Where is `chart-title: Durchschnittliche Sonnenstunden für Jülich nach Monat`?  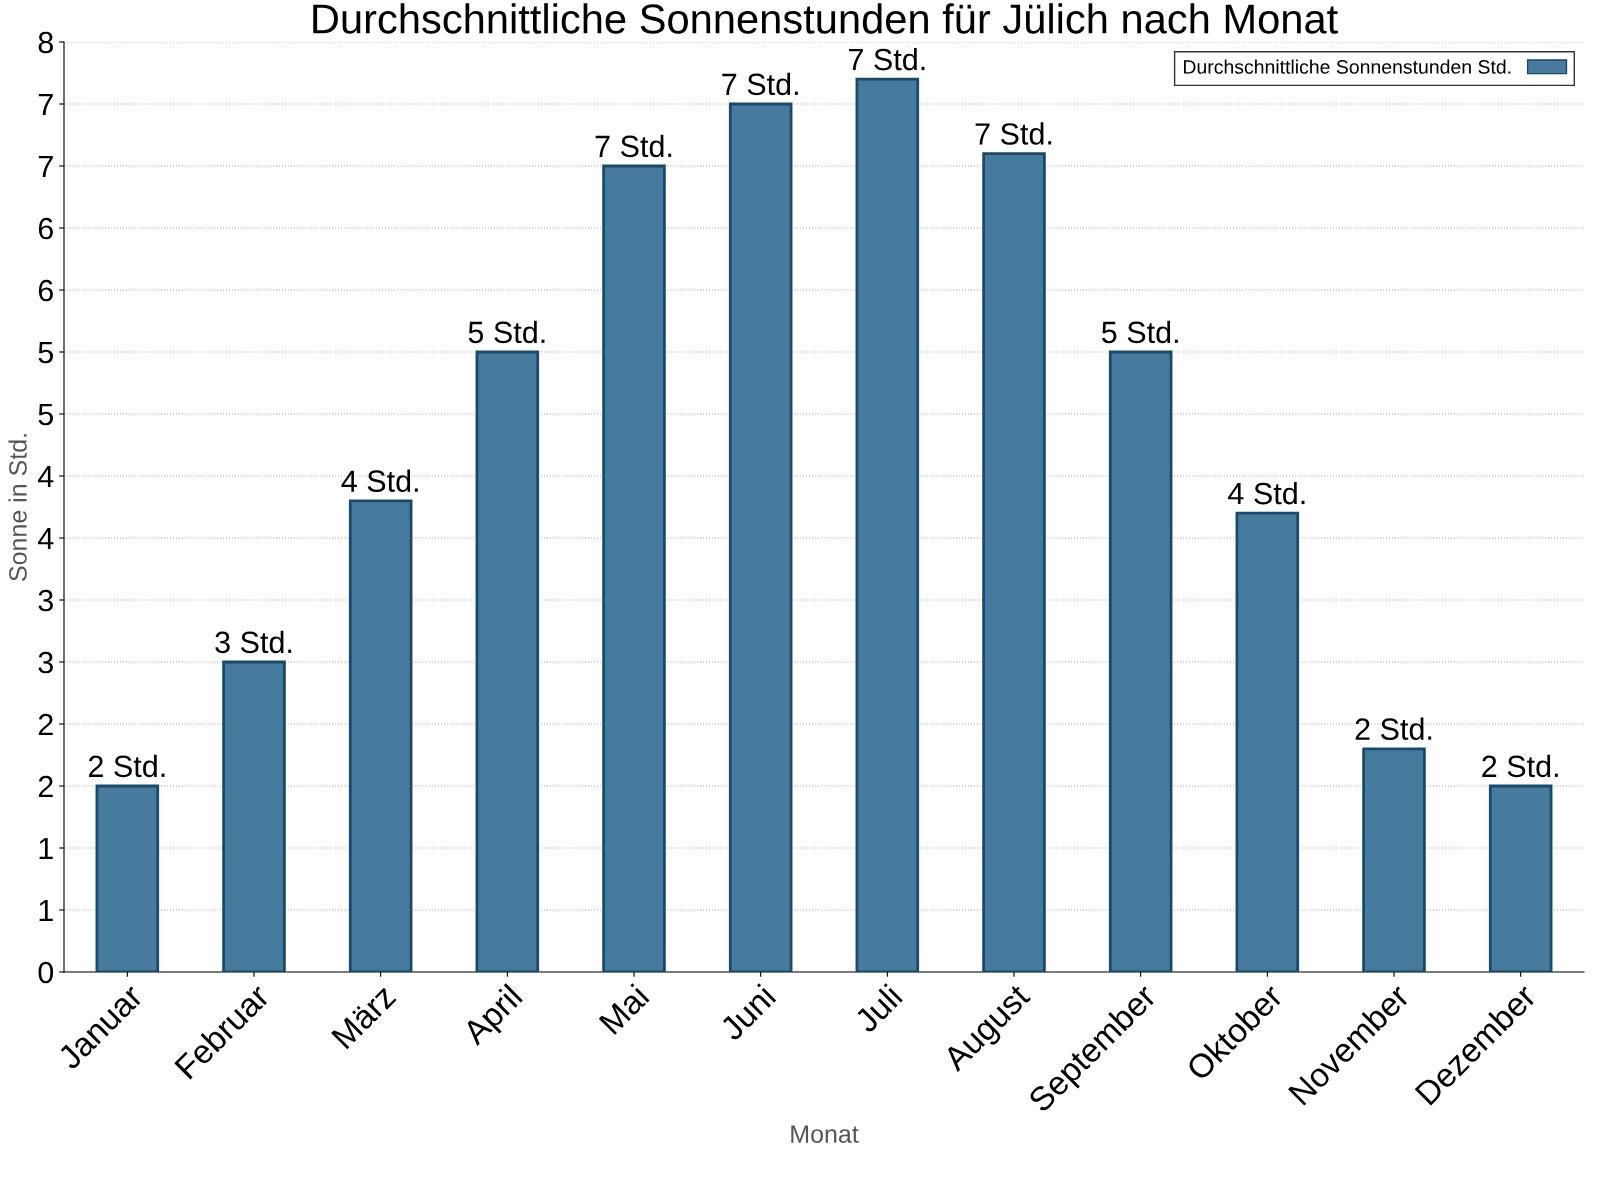
chart-title: Durchschnittliche Sonnenstunden für Jülich nach Monat is located at coordinates (825, 18).